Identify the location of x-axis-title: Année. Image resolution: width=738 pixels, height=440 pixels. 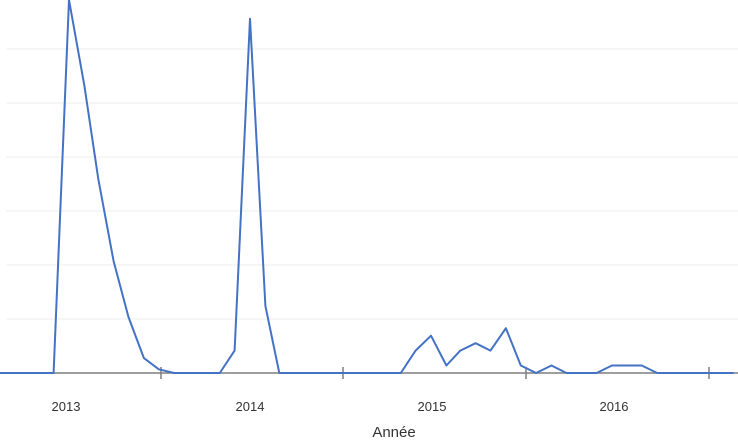
(393, 432).